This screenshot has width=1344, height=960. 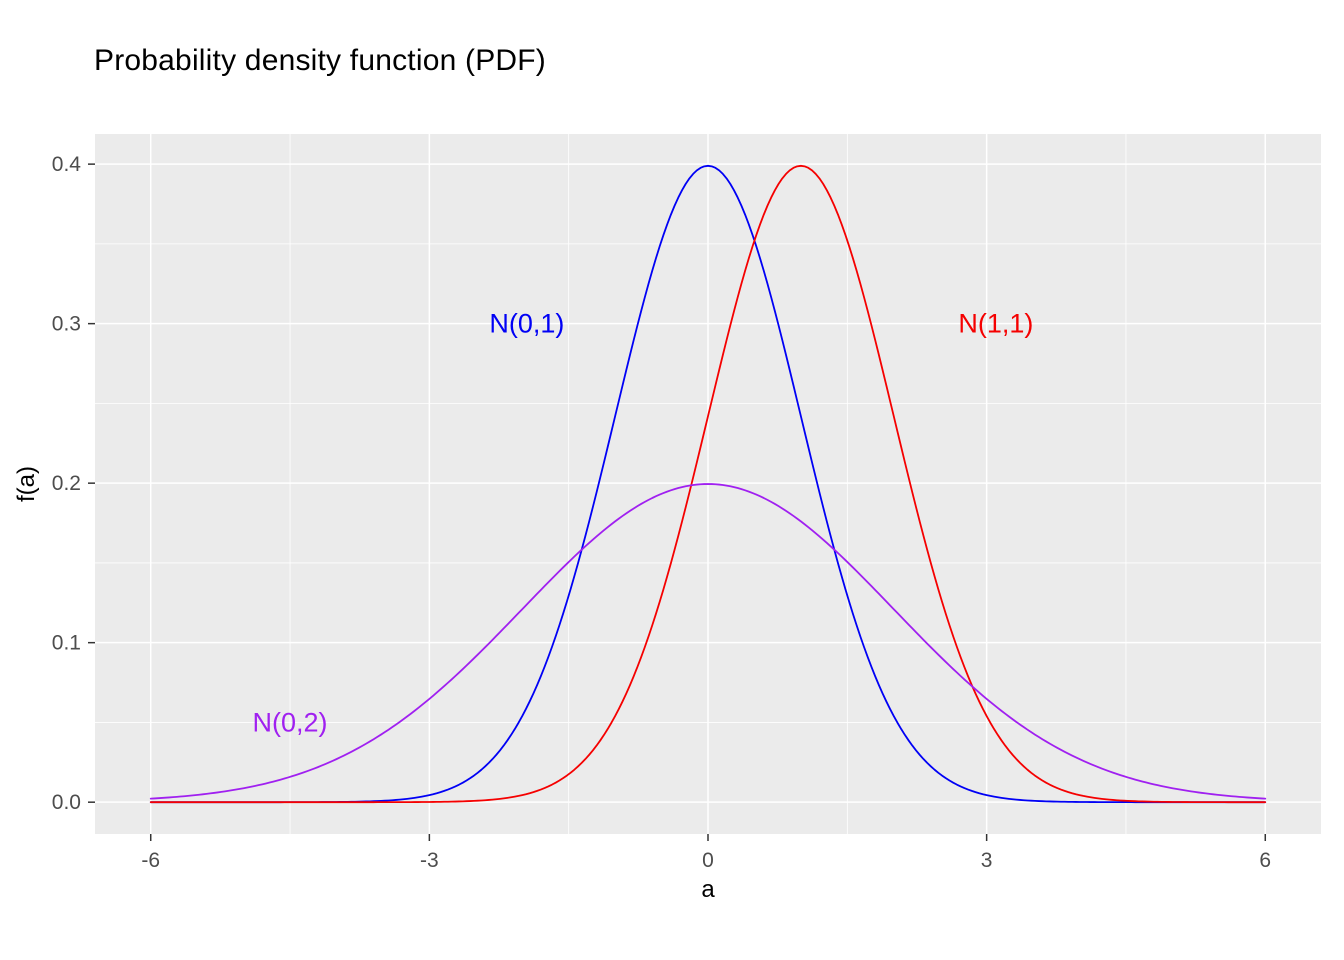 I want to click on x-axis-label: a, so click(x=708, y=889).